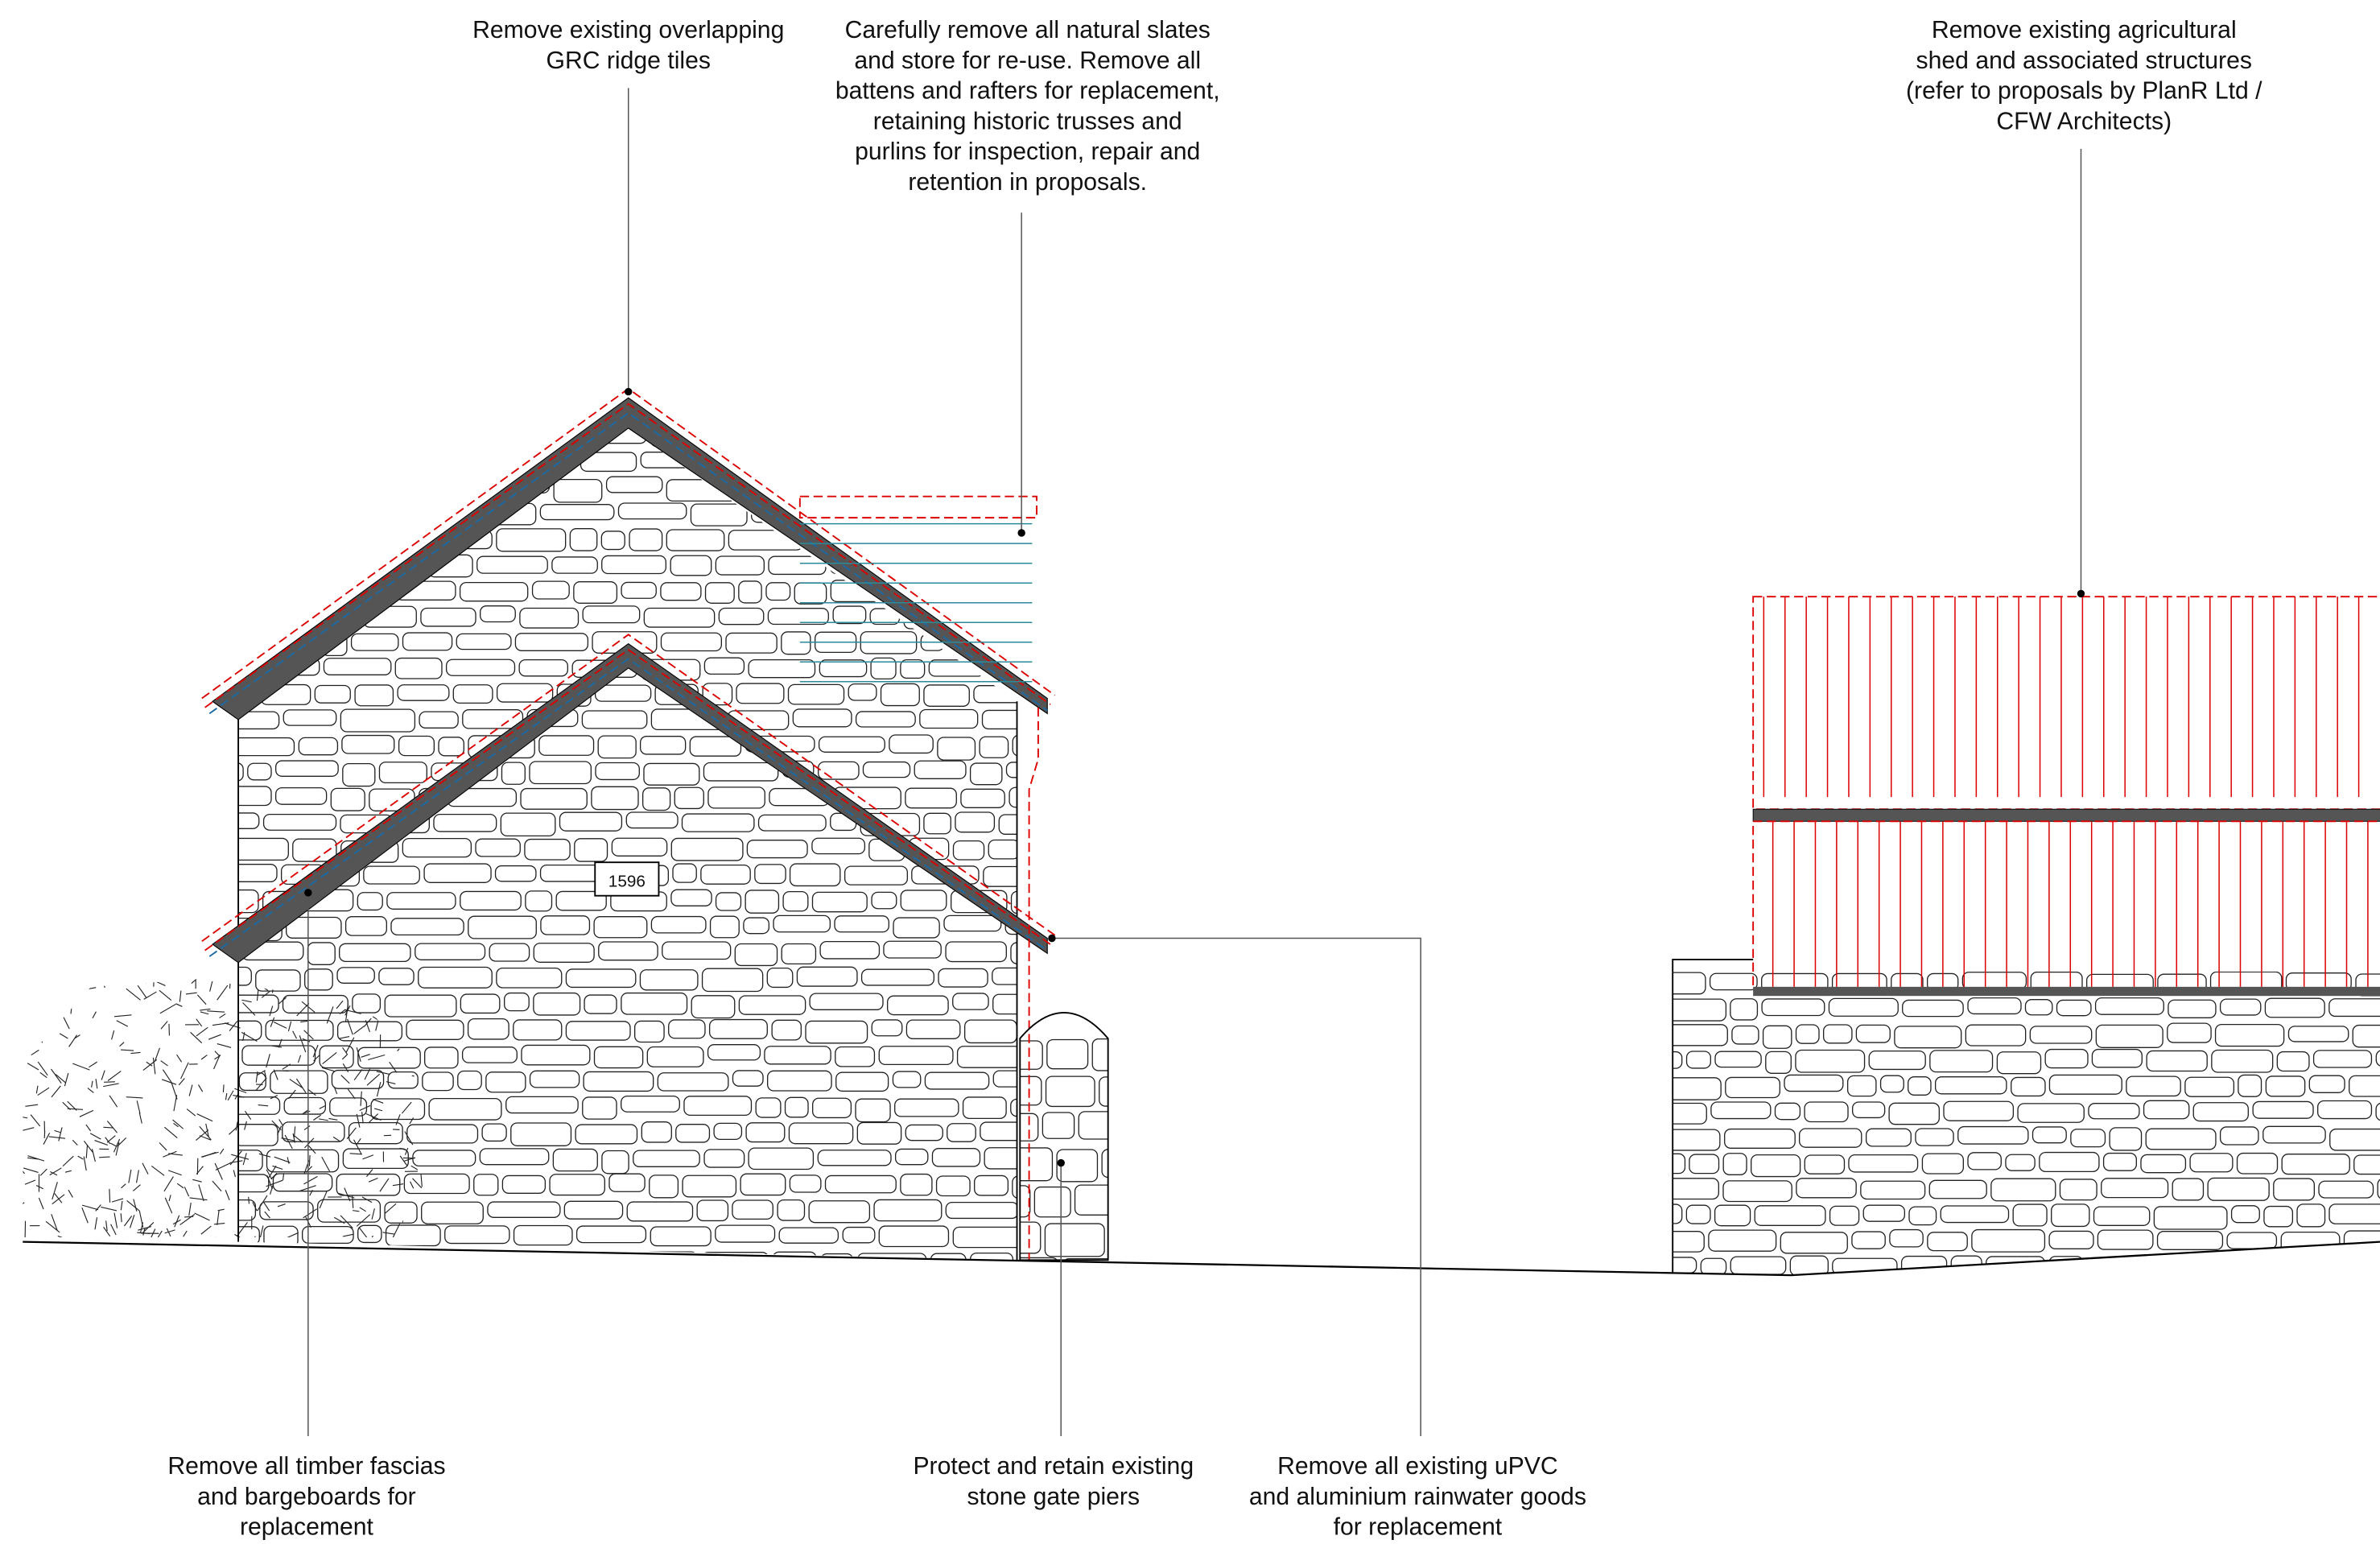 The image size is (2380, 1544). What do you see at coordinates (1027, 60) in the screenshot?
I see `annotation-line: and store for re-use. Remove all` at bounding box center [1027, 60].